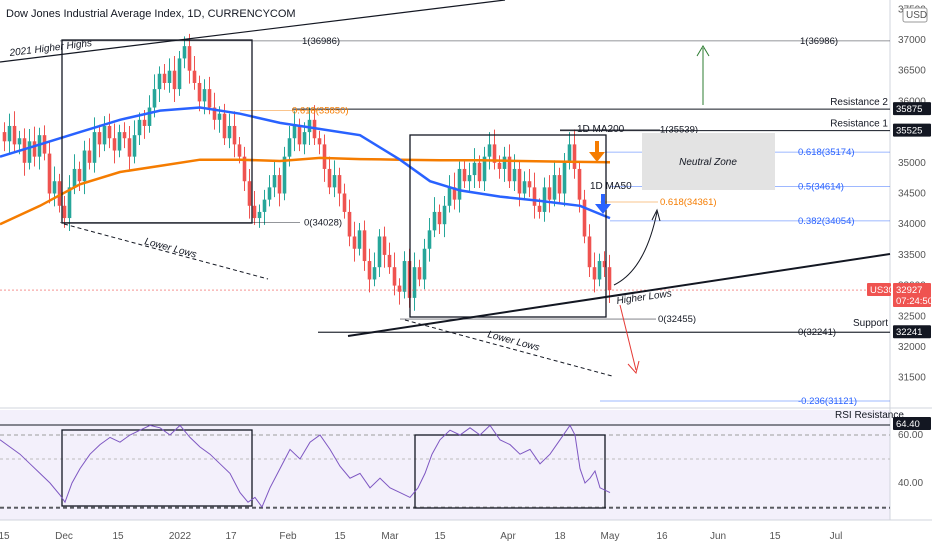 The image size is (932, 550). What do you see at coordinates (912, 224) in the screenshot?
I see `y-tick-label: 34000` at bounding box center [912, 224].